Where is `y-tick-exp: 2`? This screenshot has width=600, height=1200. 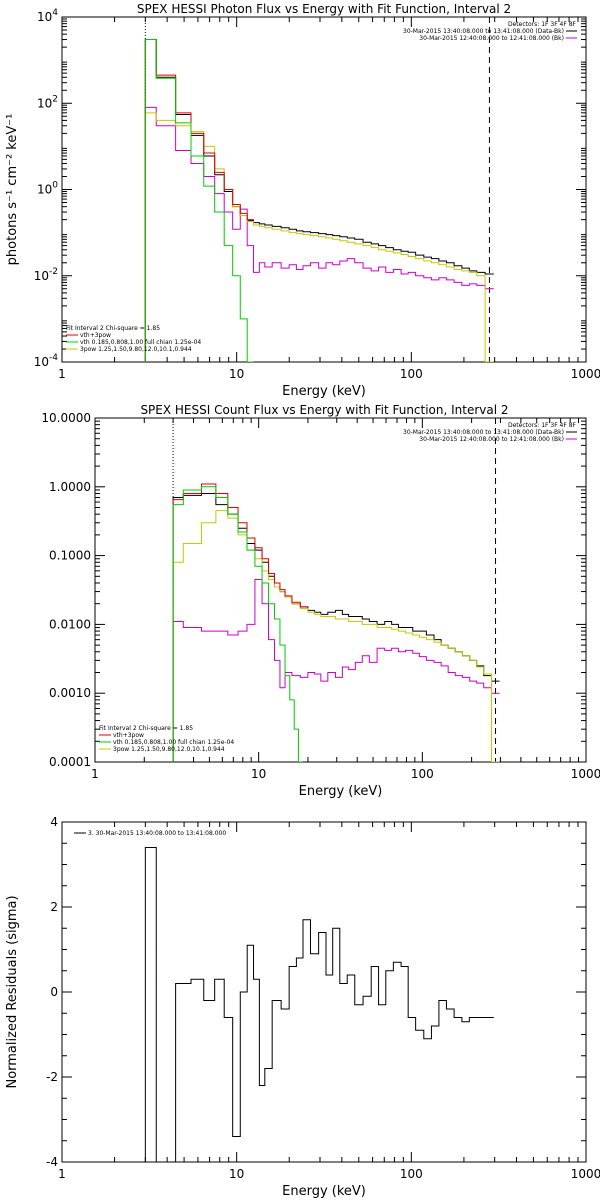
y-tick-exp: 2 is located at coordinates (55, 99).